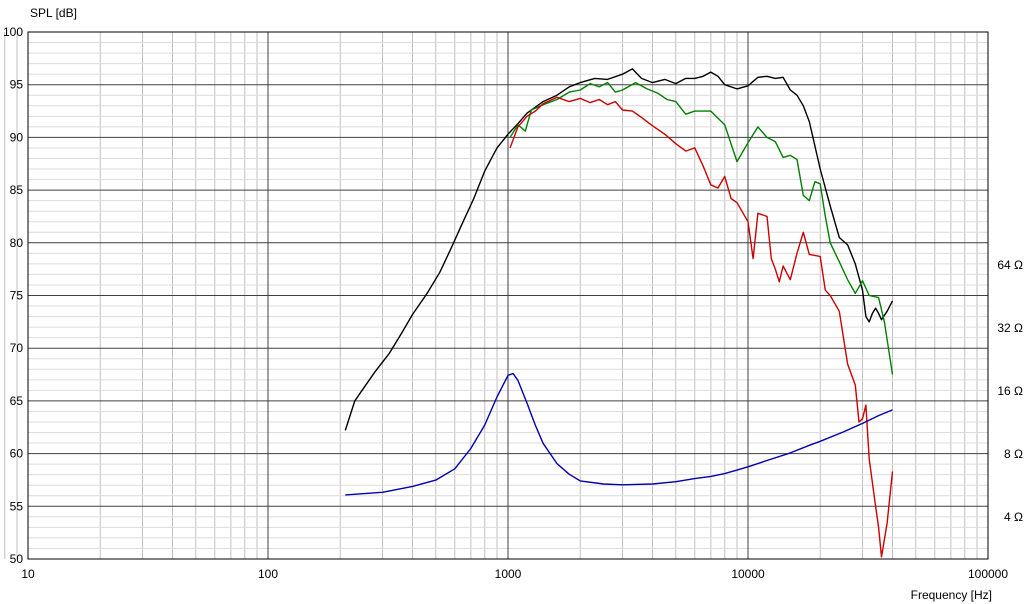 The image size is (1024, 604). What do you see at coordinates (17, 348) in the screenshot?
I see `y-tick-label: 70` at bounding box center [17, 348].